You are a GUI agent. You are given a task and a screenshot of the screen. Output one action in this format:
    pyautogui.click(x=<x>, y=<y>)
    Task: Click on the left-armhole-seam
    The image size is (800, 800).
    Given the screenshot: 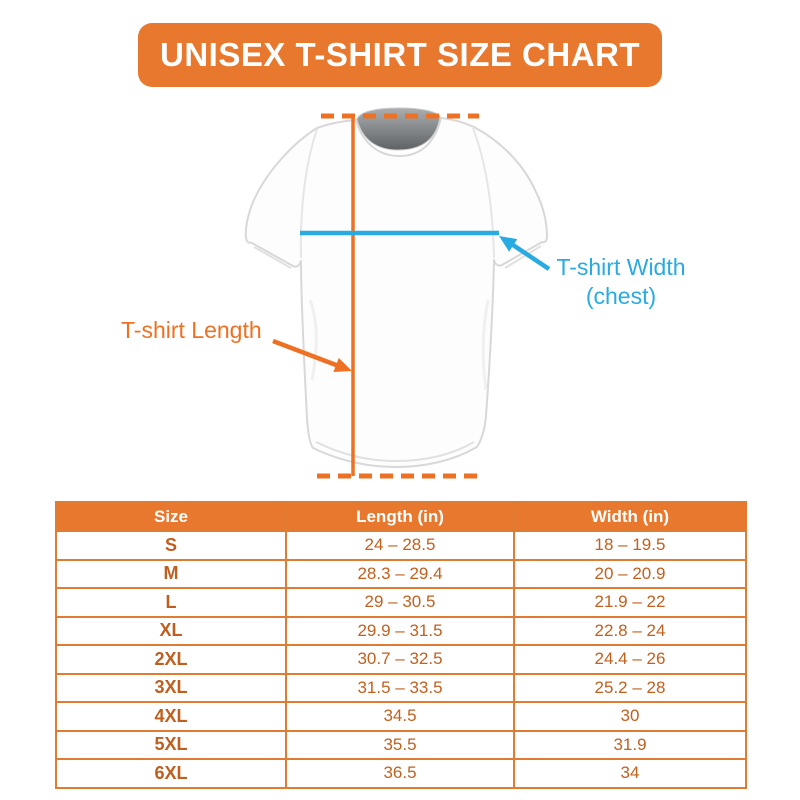 What is the action you would take?
    pyautogui.click(x=308, y=193)
    